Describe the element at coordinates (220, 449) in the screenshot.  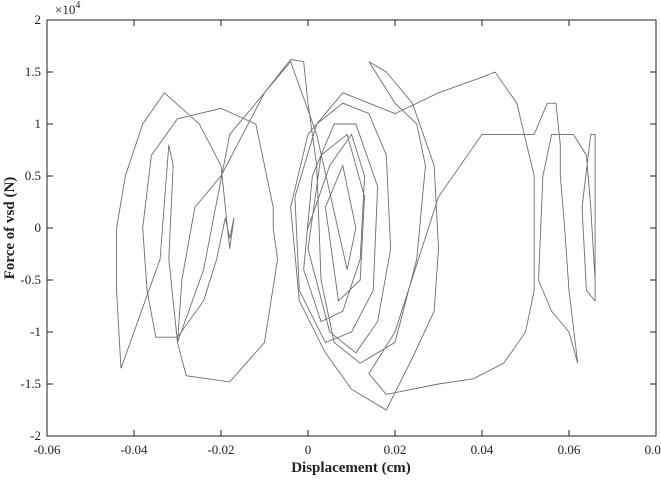
I see `x-tick-label: -0.02` at that location.